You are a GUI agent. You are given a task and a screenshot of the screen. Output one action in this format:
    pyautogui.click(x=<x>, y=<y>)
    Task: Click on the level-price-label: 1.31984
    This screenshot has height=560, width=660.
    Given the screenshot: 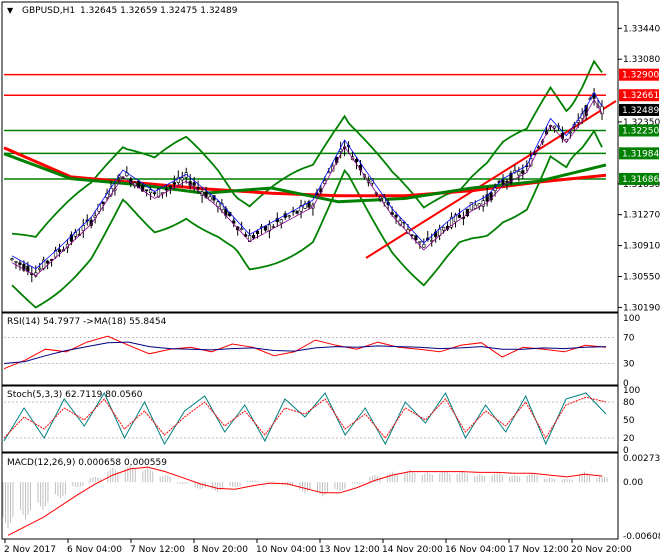 What is the action you would take?
    pyautogui.click(x=640, y=154)
    